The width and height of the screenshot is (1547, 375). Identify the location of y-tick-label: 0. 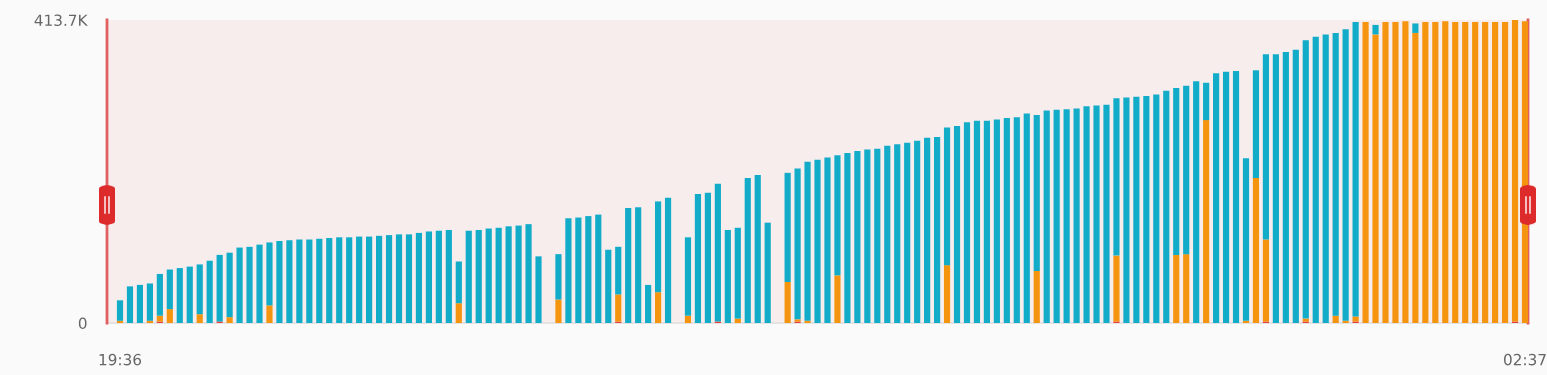
(82, 323).